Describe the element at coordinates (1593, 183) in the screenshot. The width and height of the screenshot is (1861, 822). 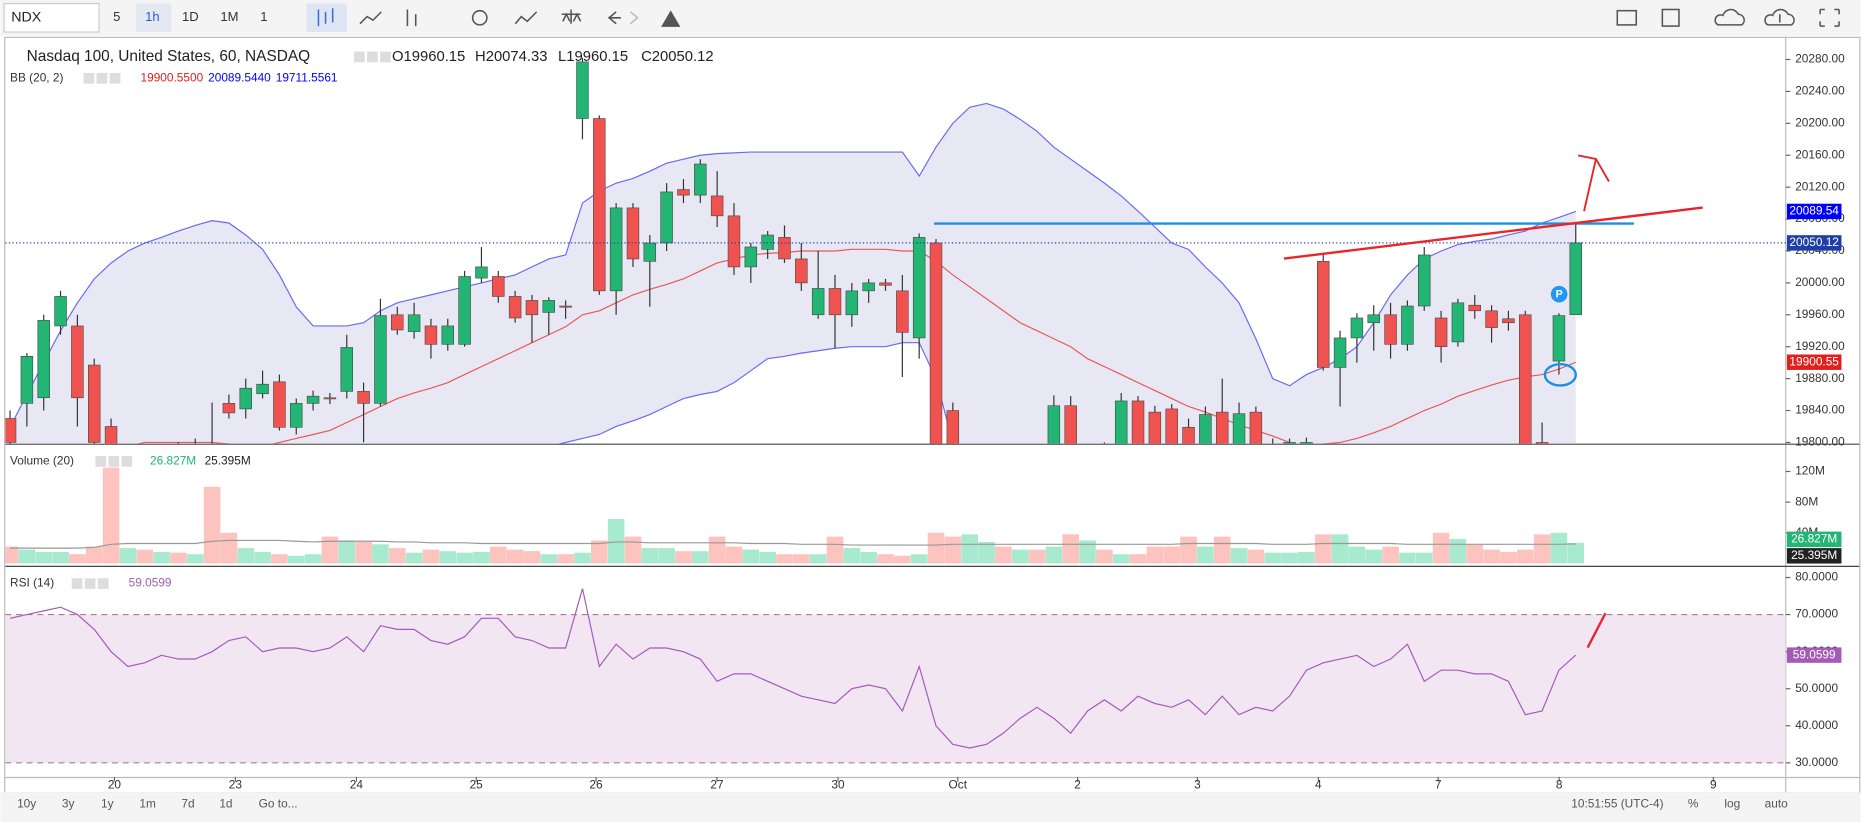
I see `arrow-drawing` at that location.